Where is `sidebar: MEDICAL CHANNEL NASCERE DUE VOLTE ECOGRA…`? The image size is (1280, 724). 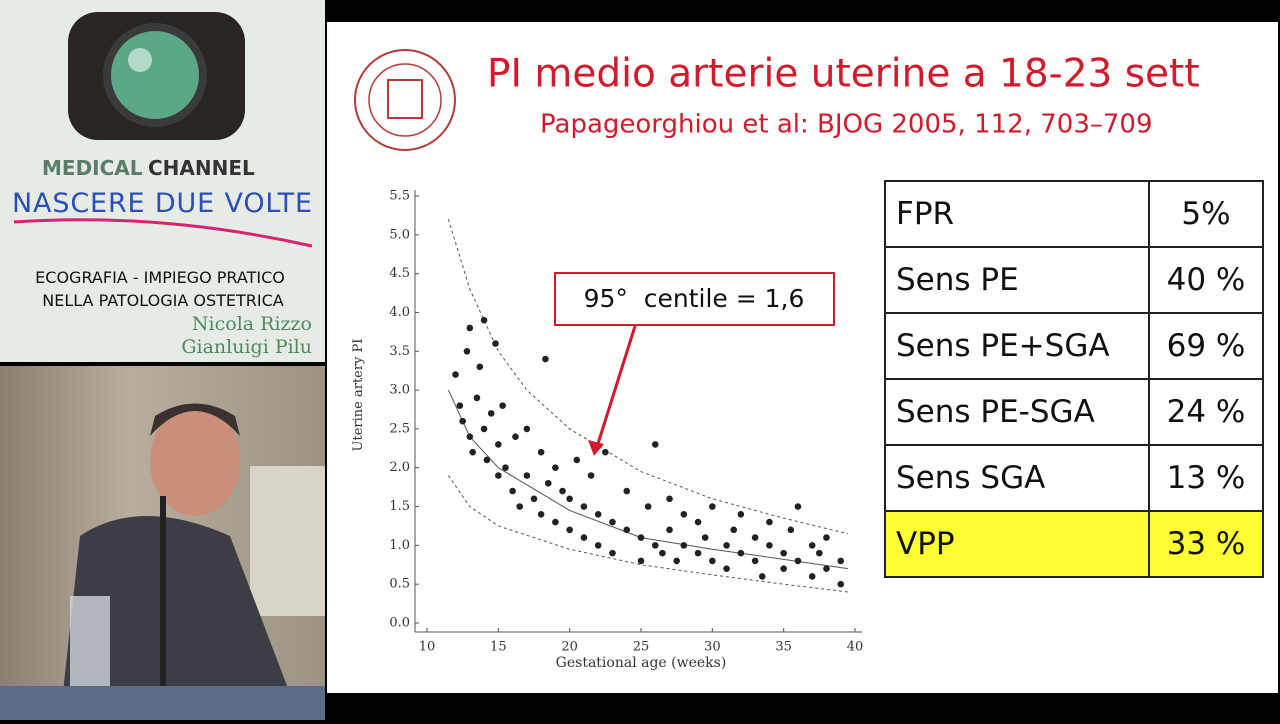 sidebar: MEDICAL CHANNEL NASCERE DUE VOLTE ECOGRA… is located at coordinates (162, 181).